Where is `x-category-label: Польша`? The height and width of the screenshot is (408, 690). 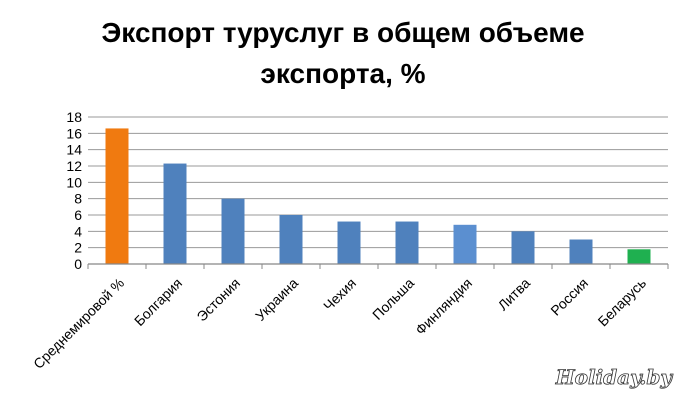
x-category-label: Польша is located at coordinates (393, 299).